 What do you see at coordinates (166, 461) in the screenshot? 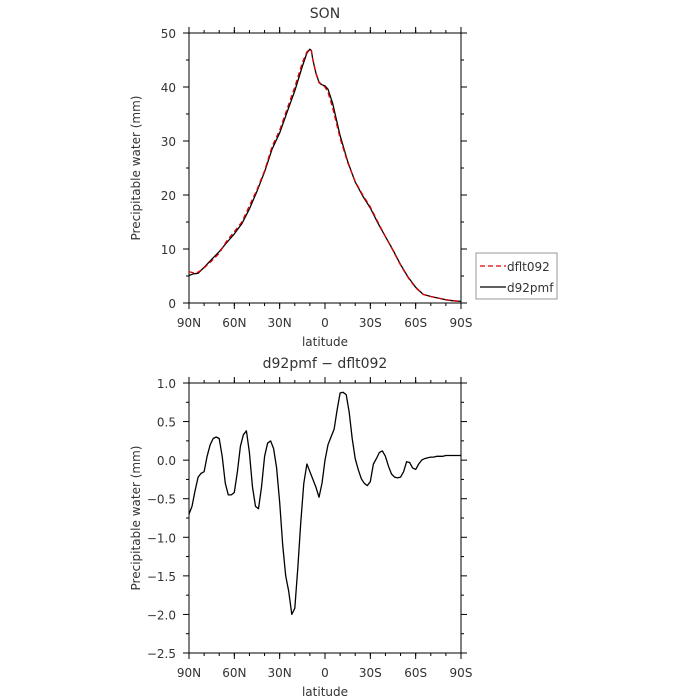
I see `y-tick-label: 0.0` at bounding box center [166, 461].